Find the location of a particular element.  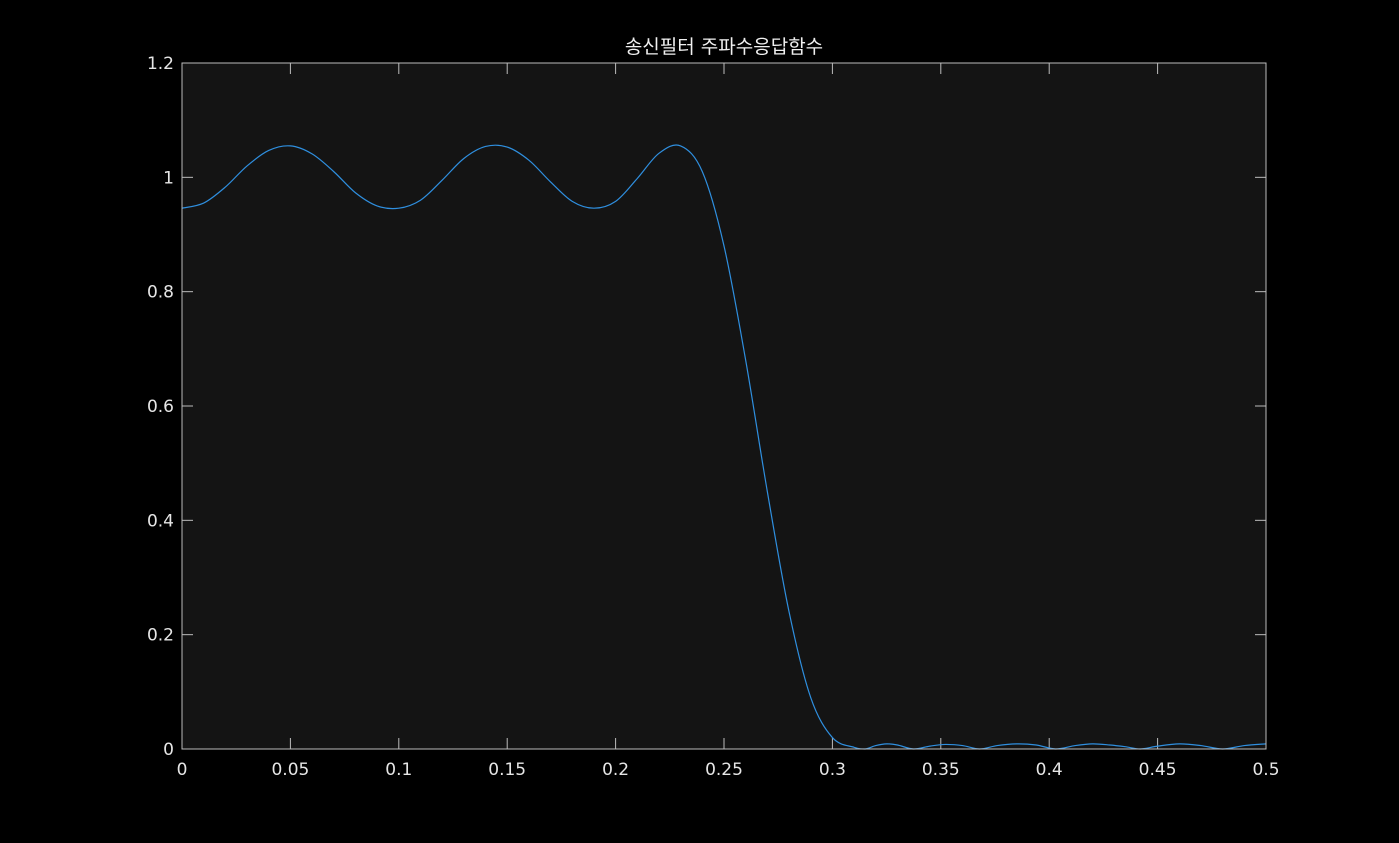

chart-title: 송신필터 주파수응답함수 is located at coordinates (724, 47).